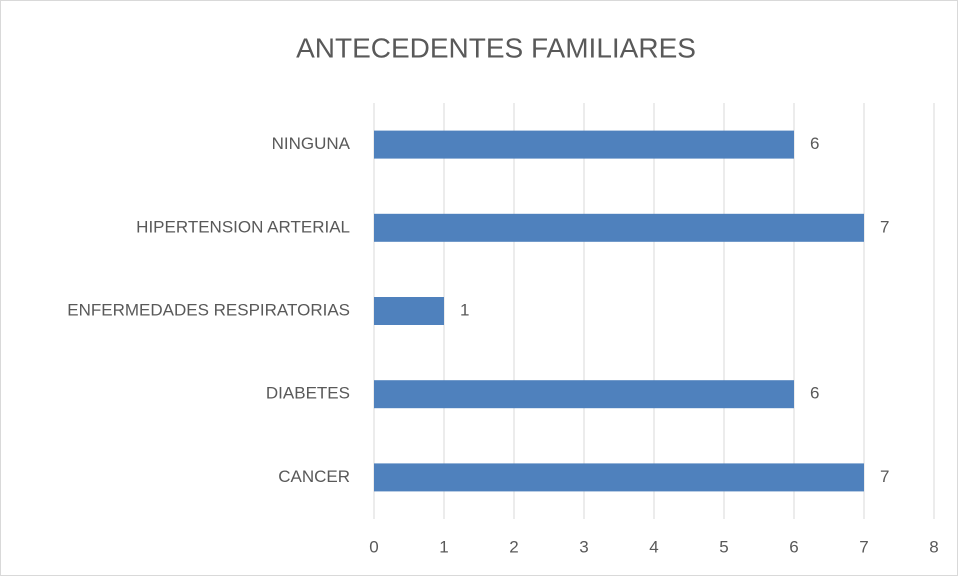 Image resolution: width=959 pixels, height=577 pixels. What do you see at coordinates (311, 143) in the screenshot?
I see `y-tick-label: NINGUNA` at bounding box center [311, 143].